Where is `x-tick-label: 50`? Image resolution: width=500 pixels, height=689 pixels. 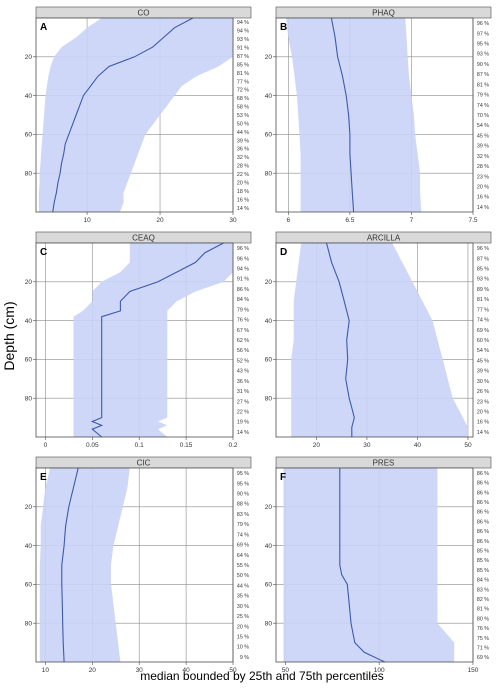 x-tick-label: 50 is located at coordinates (286, 670).